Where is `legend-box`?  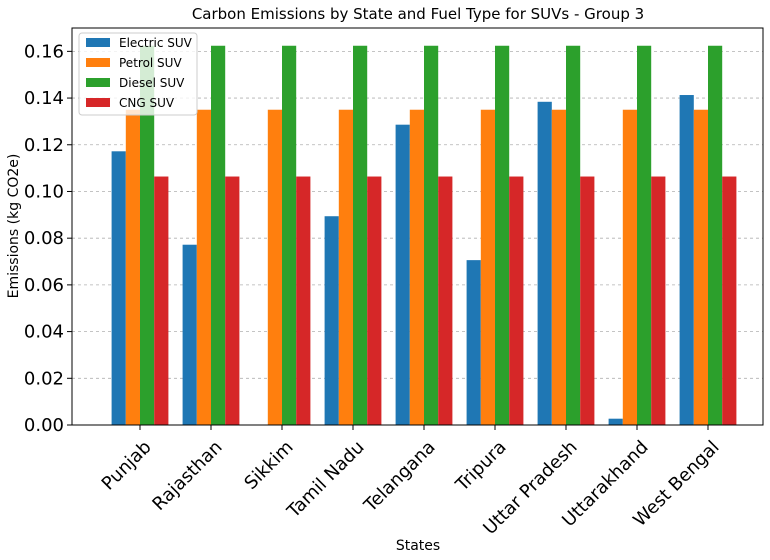 legend-box is located at coordinates (138, 74).